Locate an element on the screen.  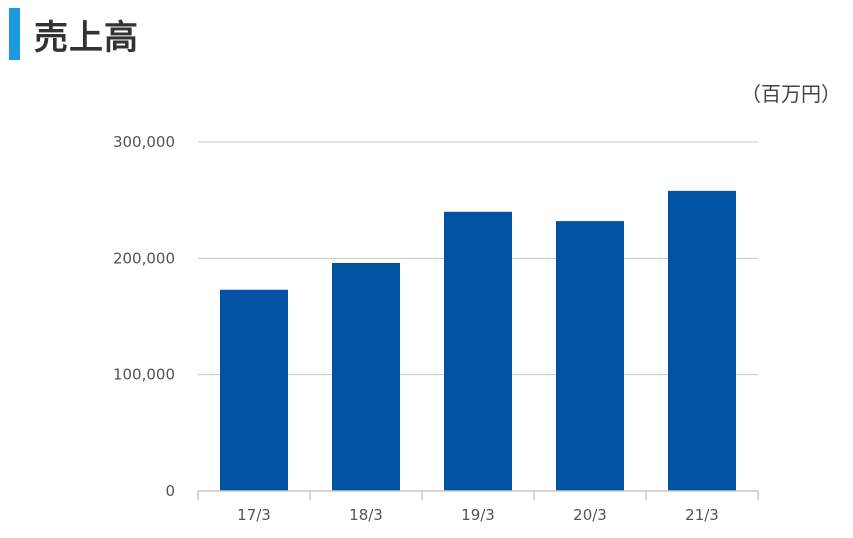
x-tick-label: 19/3 is located at coordinates (478, 515).